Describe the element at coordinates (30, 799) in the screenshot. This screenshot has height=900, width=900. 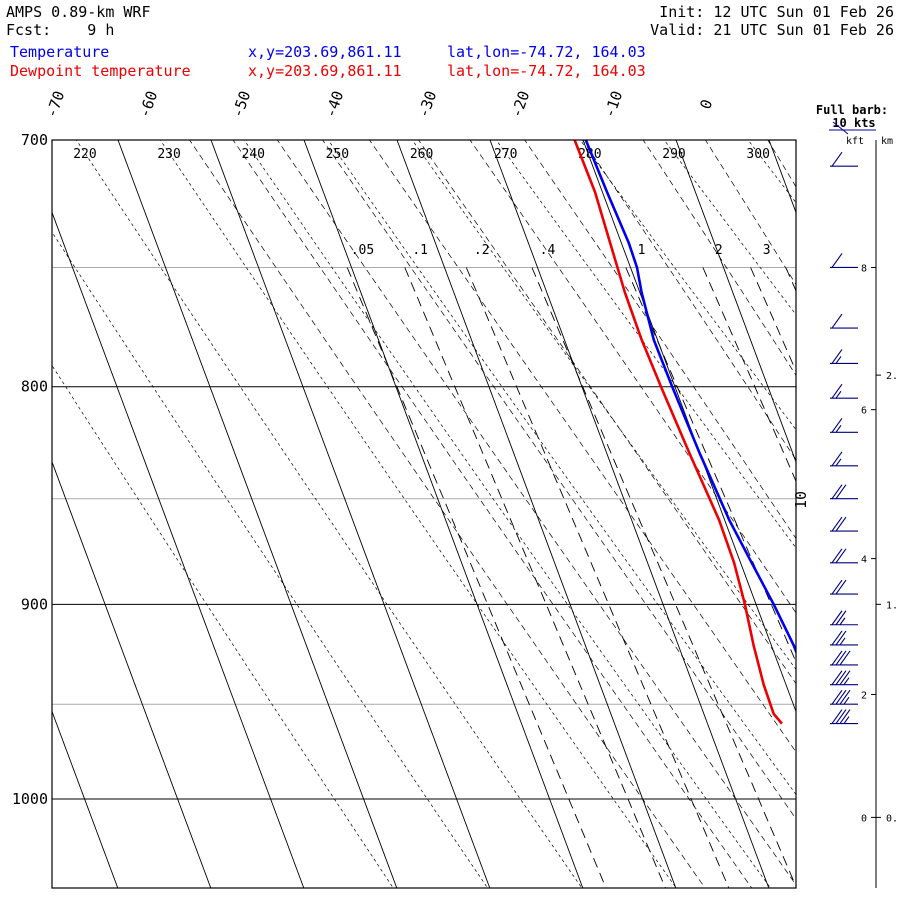
I see `pressure-label-1000: 1000` at that location.